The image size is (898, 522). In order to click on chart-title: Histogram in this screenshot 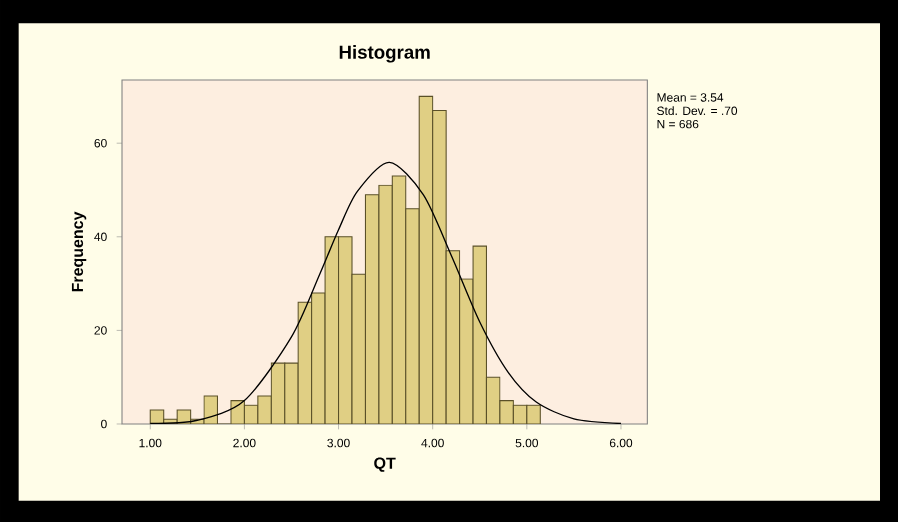, I will do `click(384, 54)`.